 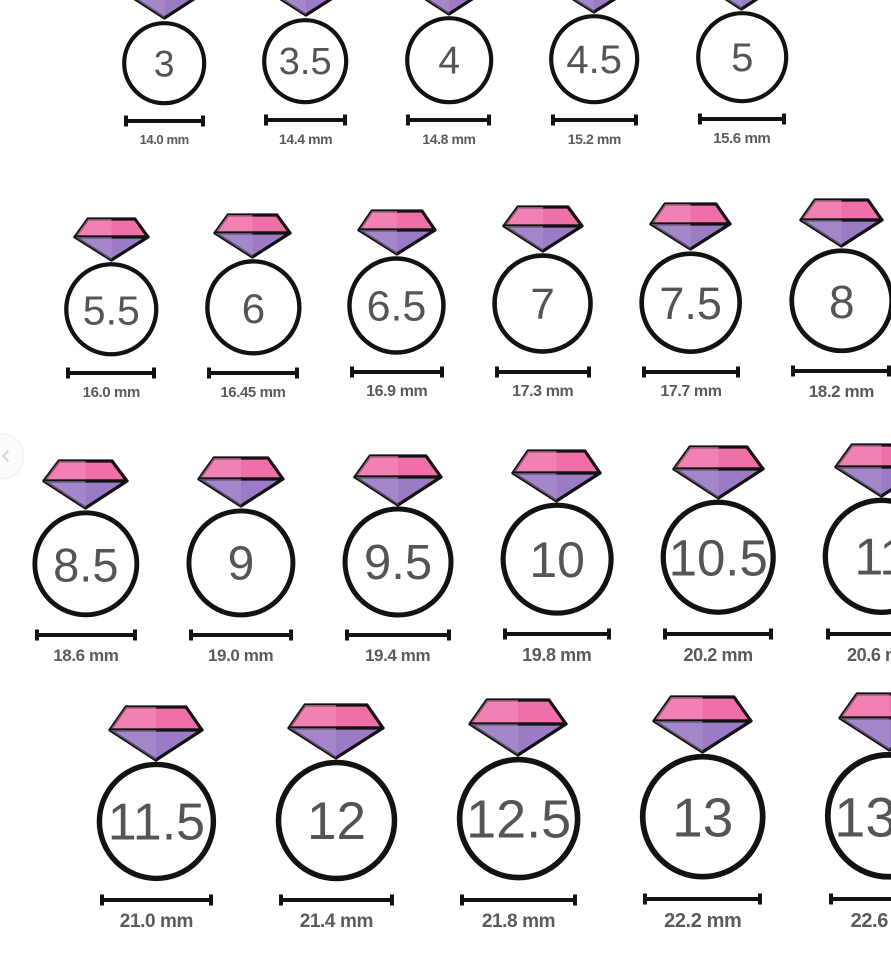 I want to click on diameter-label: 18.6 mm, so click(x=86, y=655).